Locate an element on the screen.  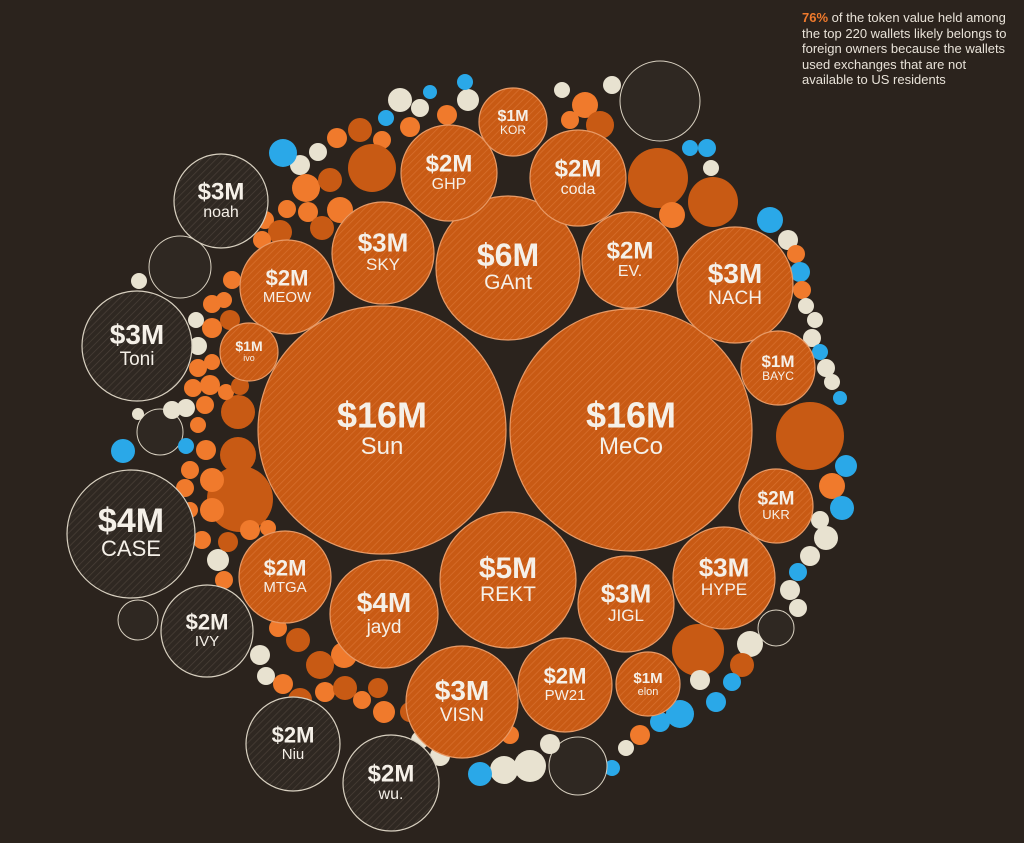
bubble-value: $4M is located at coordinates (384, 602).